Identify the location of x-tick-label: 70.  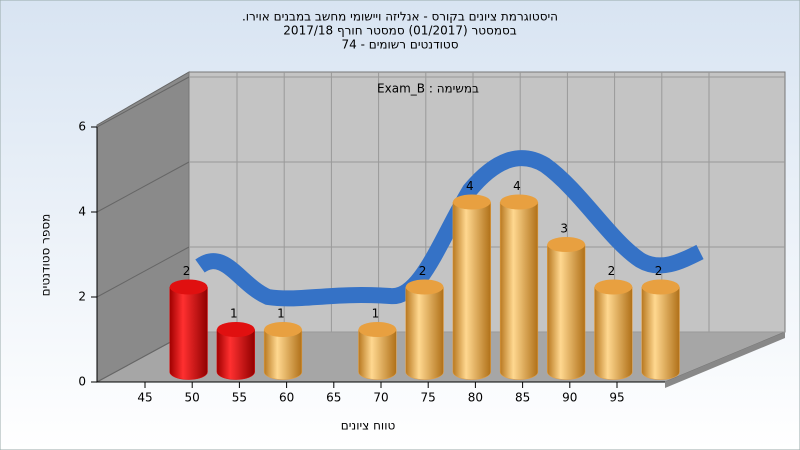
(380, 398).